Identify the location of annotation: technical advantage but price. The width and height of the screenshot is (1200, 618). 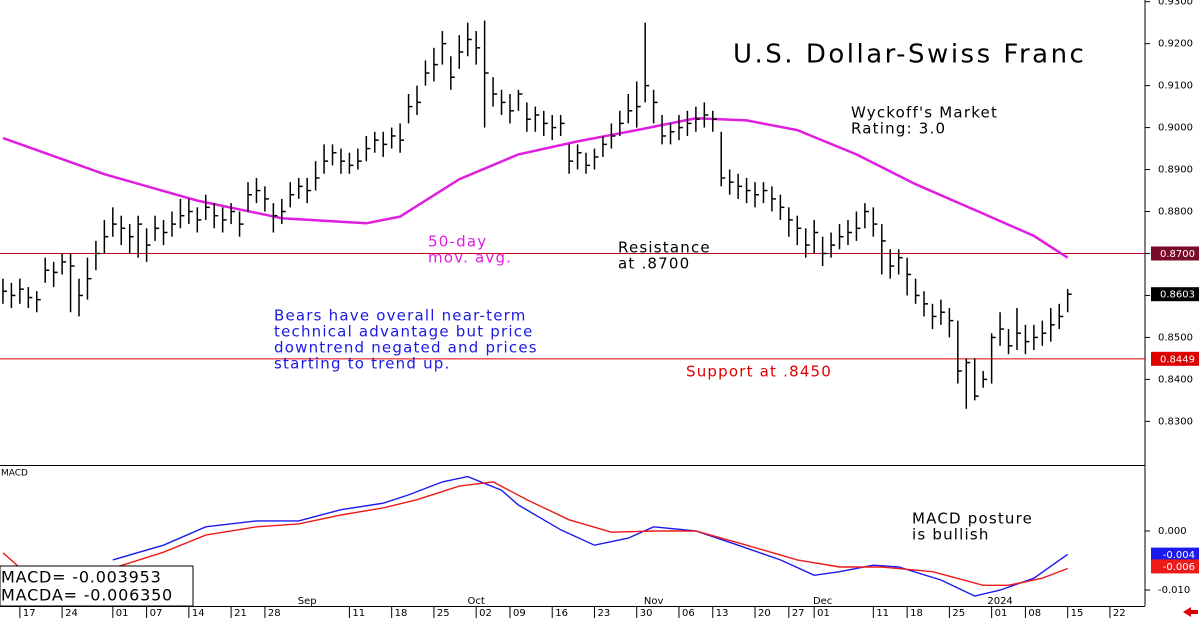
(404, 332).